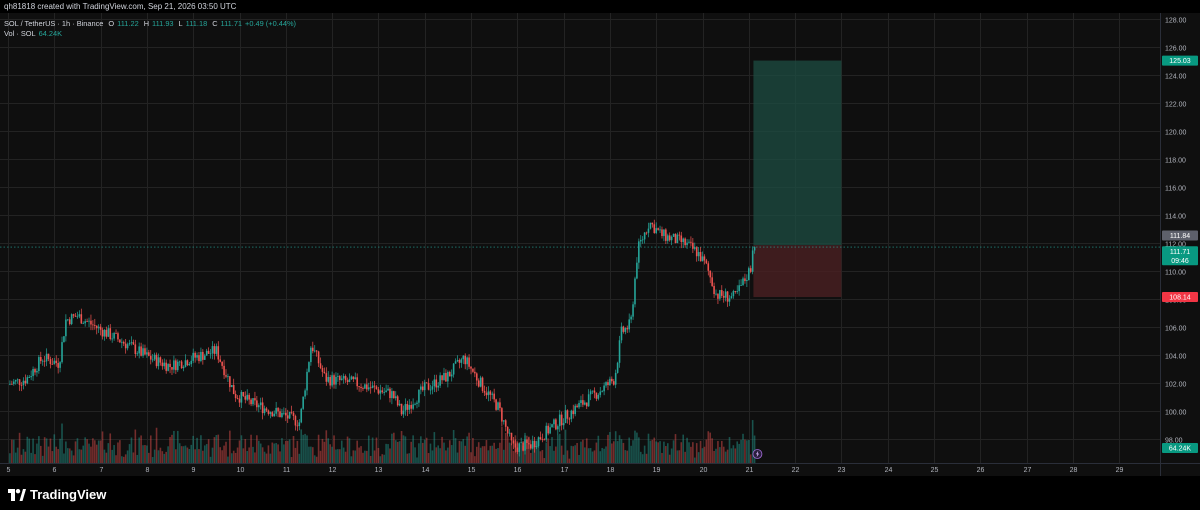 This screenshot has height=510, width=1200. I want to click on legend-low-value: 111.18, so click(196, 23).